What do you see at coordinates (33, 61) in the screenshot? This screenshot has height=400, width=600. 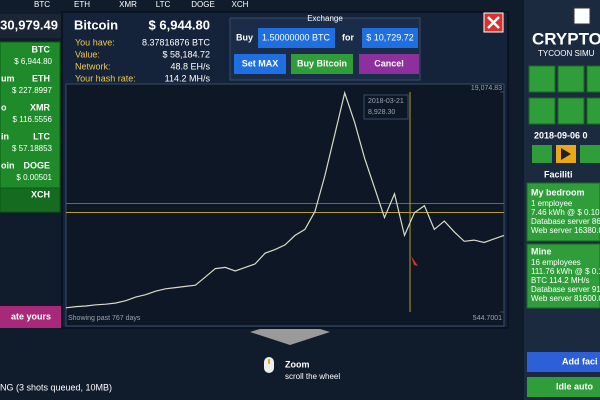 I see `coin-price: $ 6,944.80` at bounding box center [33, 61].